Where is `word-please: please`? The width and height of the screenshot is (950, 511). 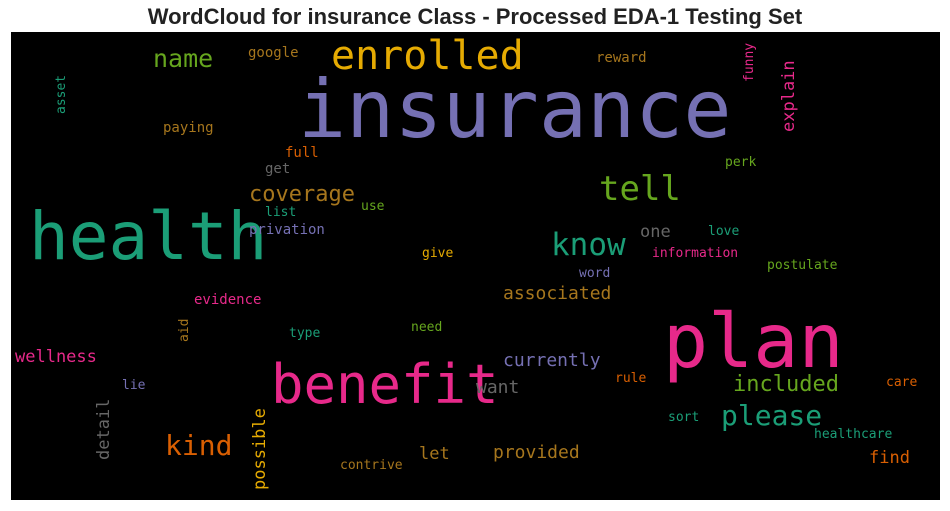
word-please: please is located at coordinates (772, 415).